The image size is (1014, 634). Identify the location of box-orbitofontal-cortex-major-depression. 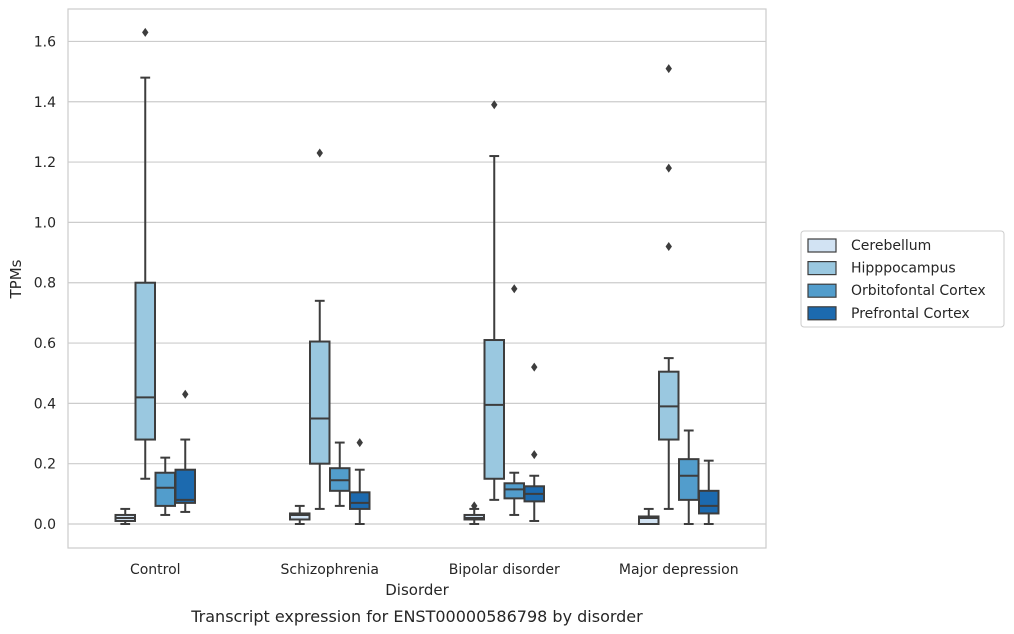
(689, 477).